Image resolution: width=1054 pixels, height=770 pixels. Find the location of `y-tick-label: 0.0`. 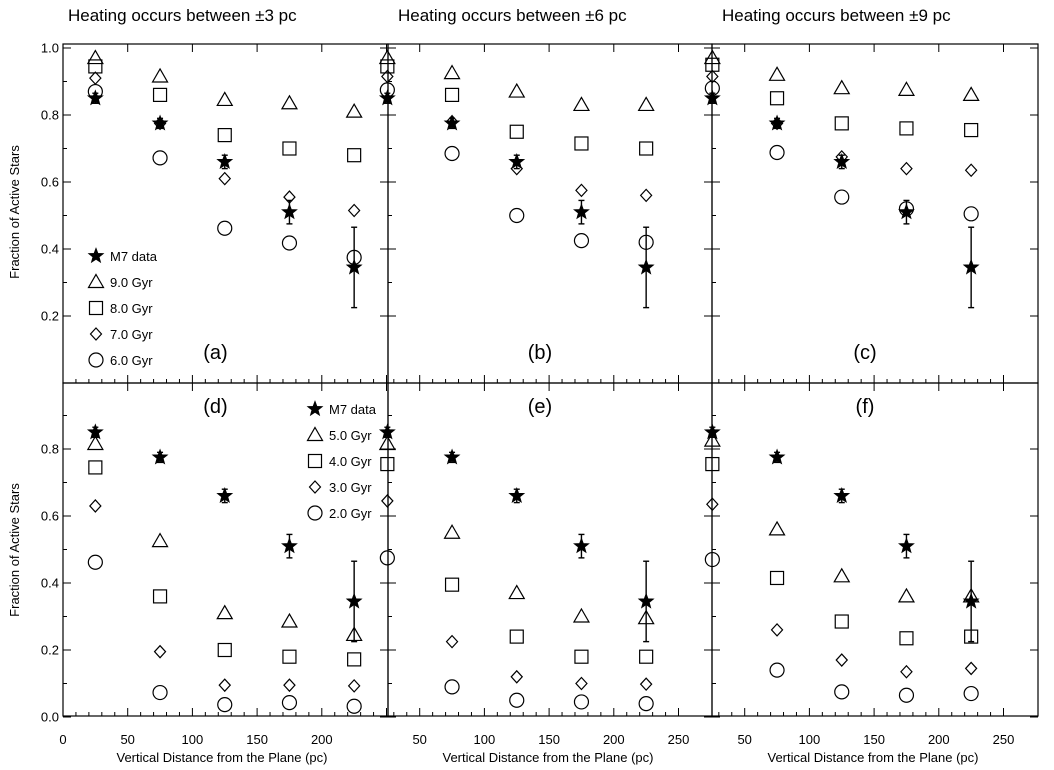

y-tick-label: 0.0 is located at coordinates (50, 717).